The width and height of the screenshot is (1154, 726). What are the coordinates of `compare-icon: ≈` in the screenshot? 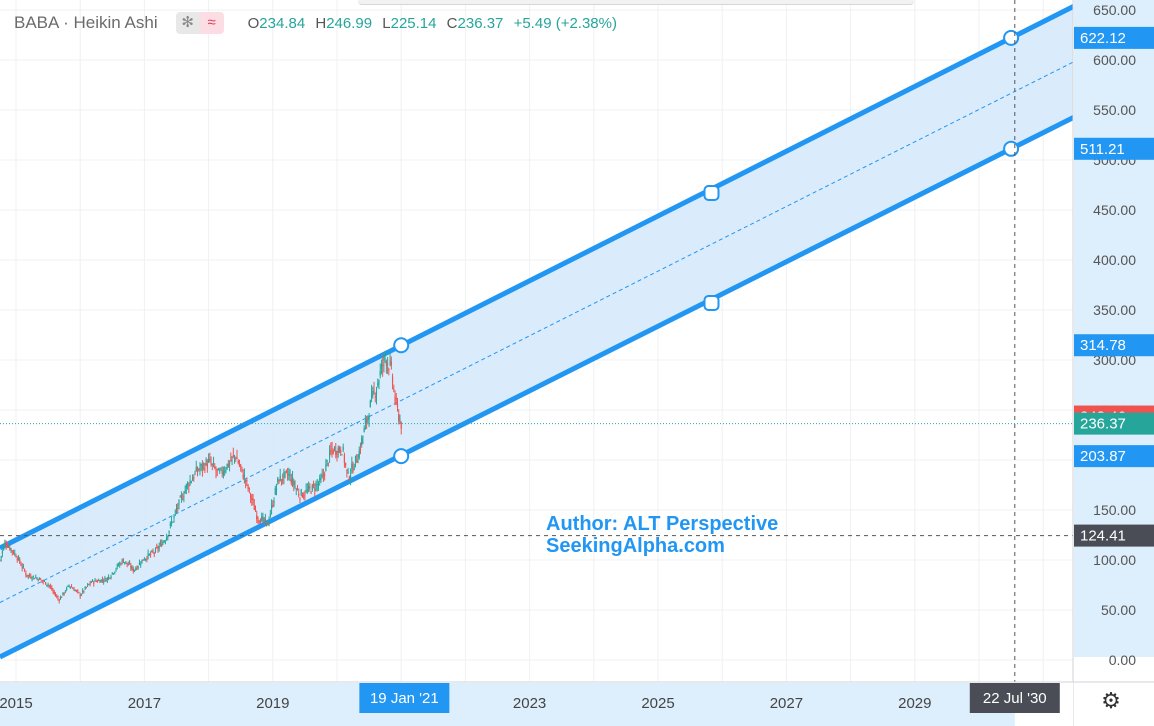 It's located at (211, 23).